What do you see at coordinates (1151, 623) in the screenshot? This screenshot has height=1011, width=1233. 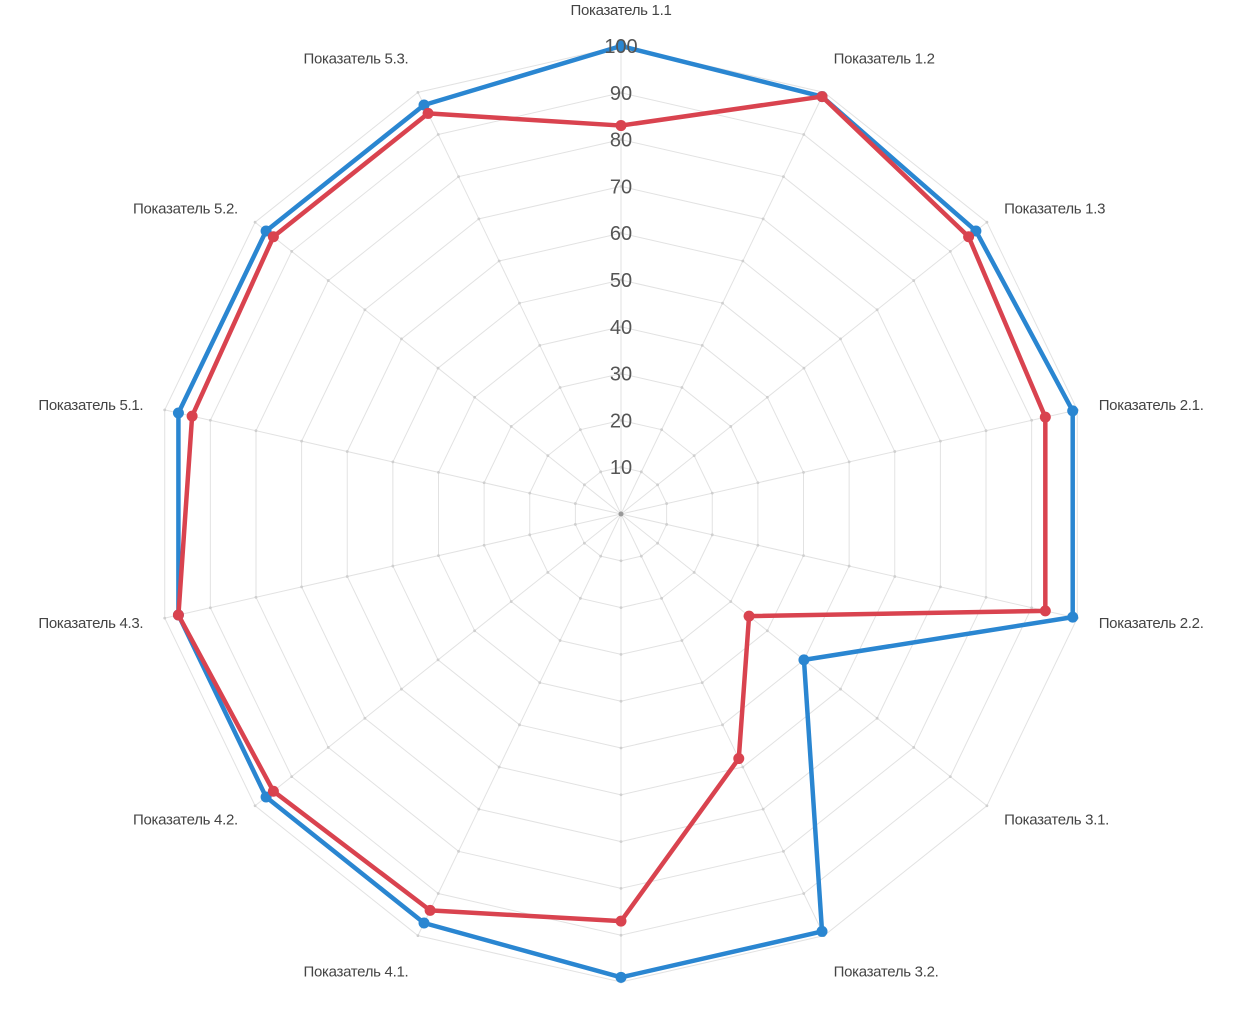 I see `axis-label: Показатель 2.2.` at bounding box center [1151, 623].